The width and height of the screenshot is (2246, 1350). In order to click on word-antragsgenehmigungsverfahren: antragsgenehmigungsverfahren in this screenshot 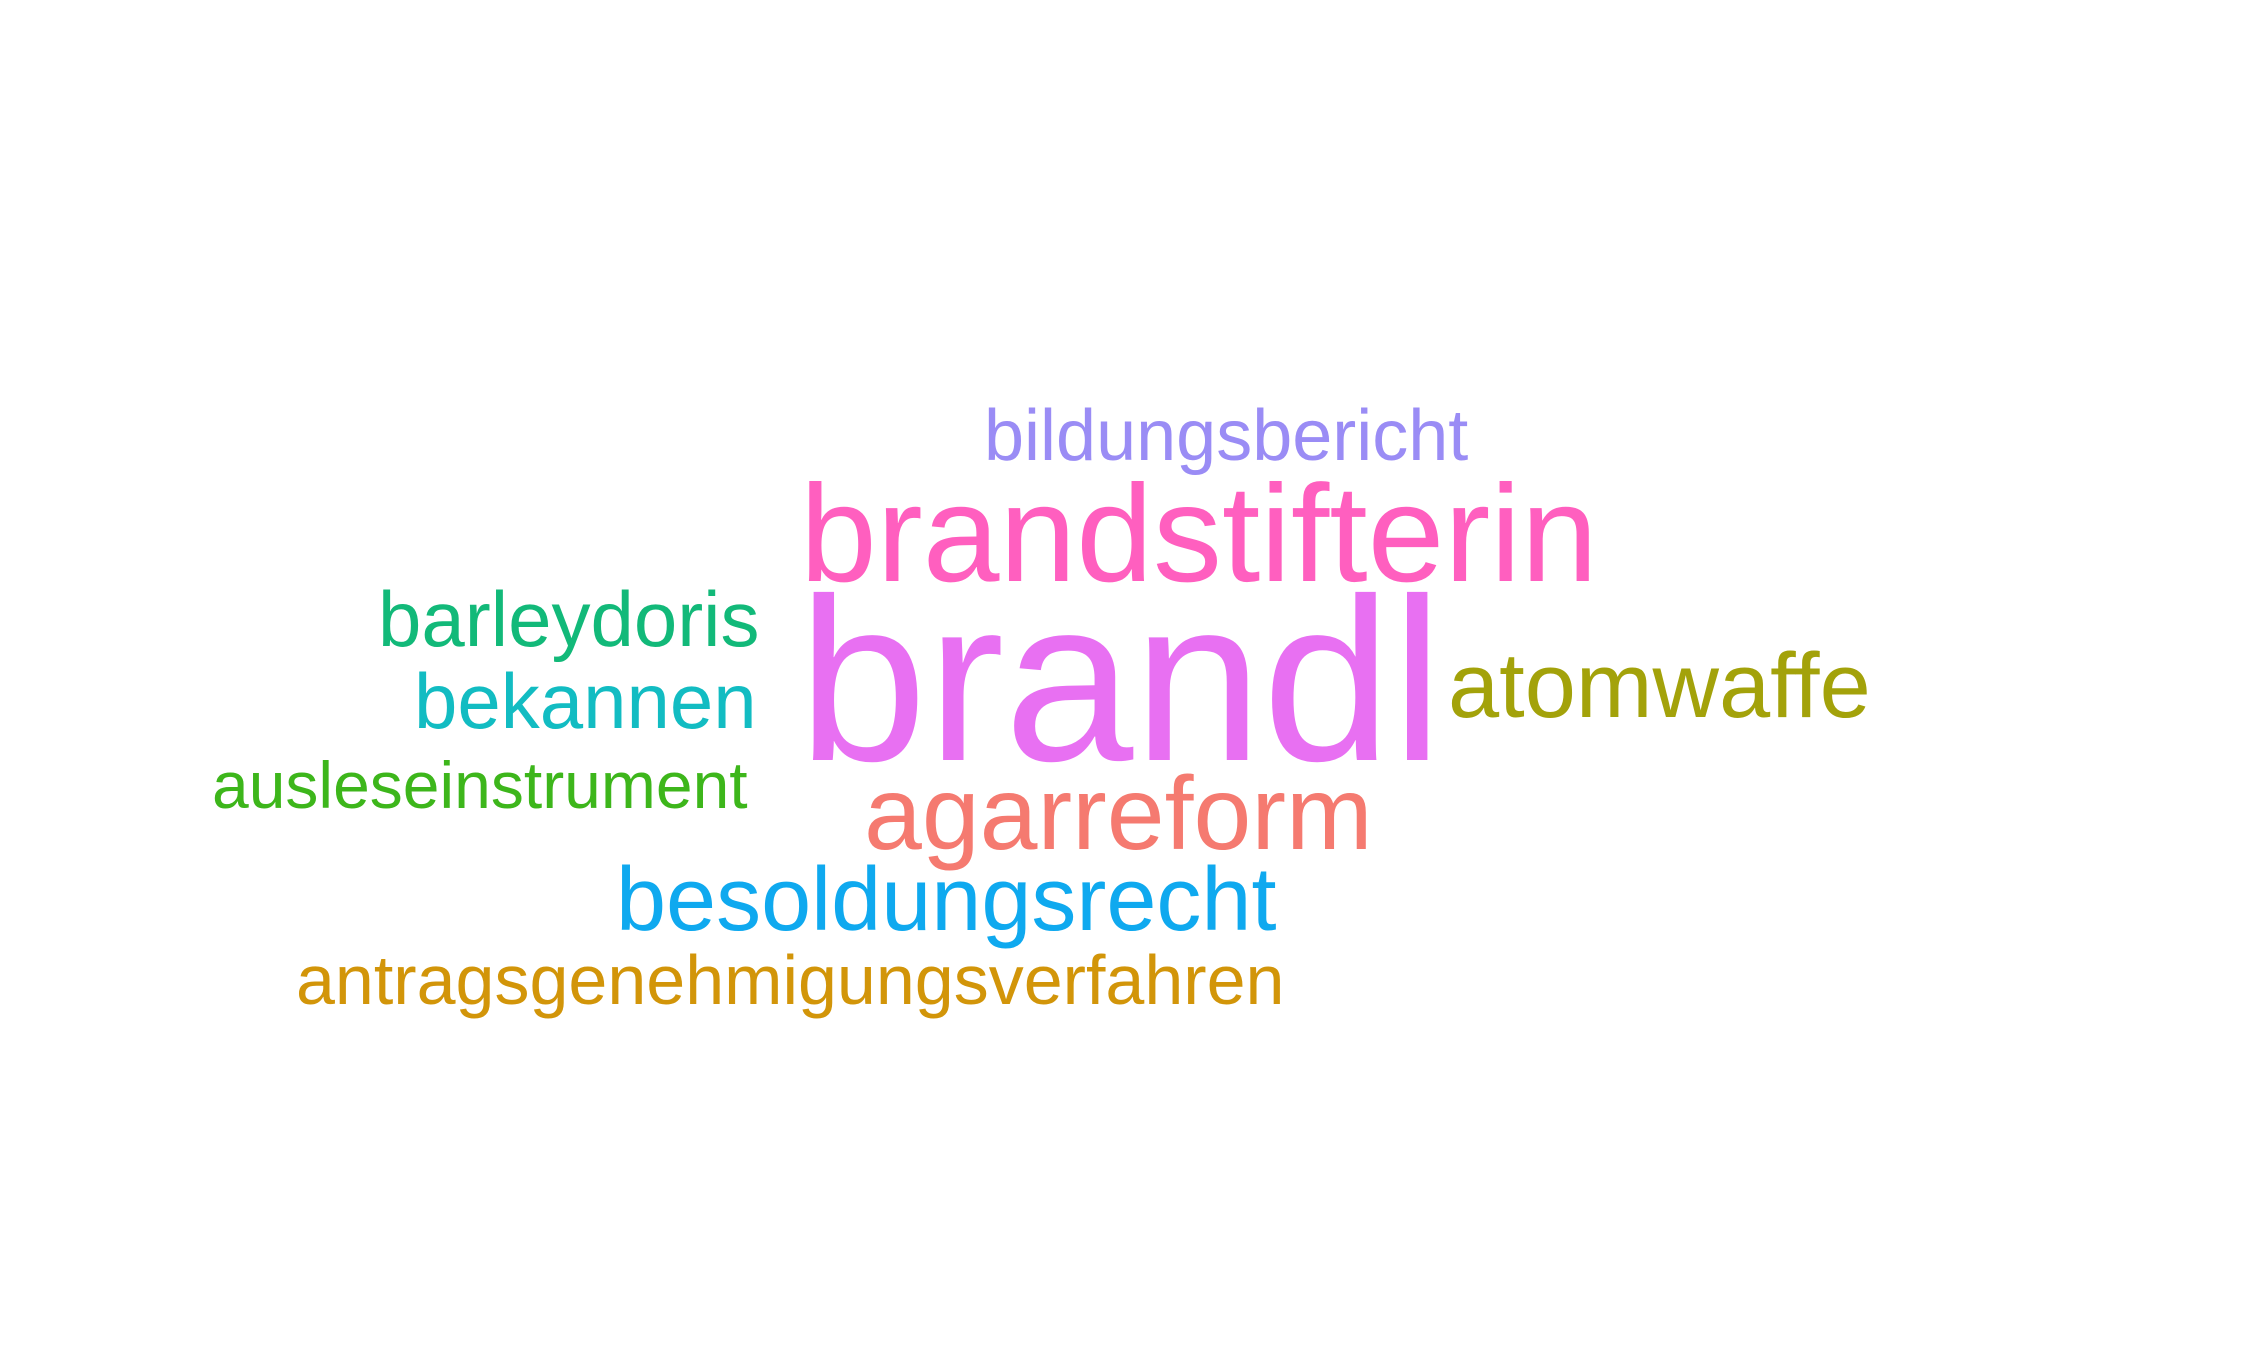, I will do `click(790, 980)`.